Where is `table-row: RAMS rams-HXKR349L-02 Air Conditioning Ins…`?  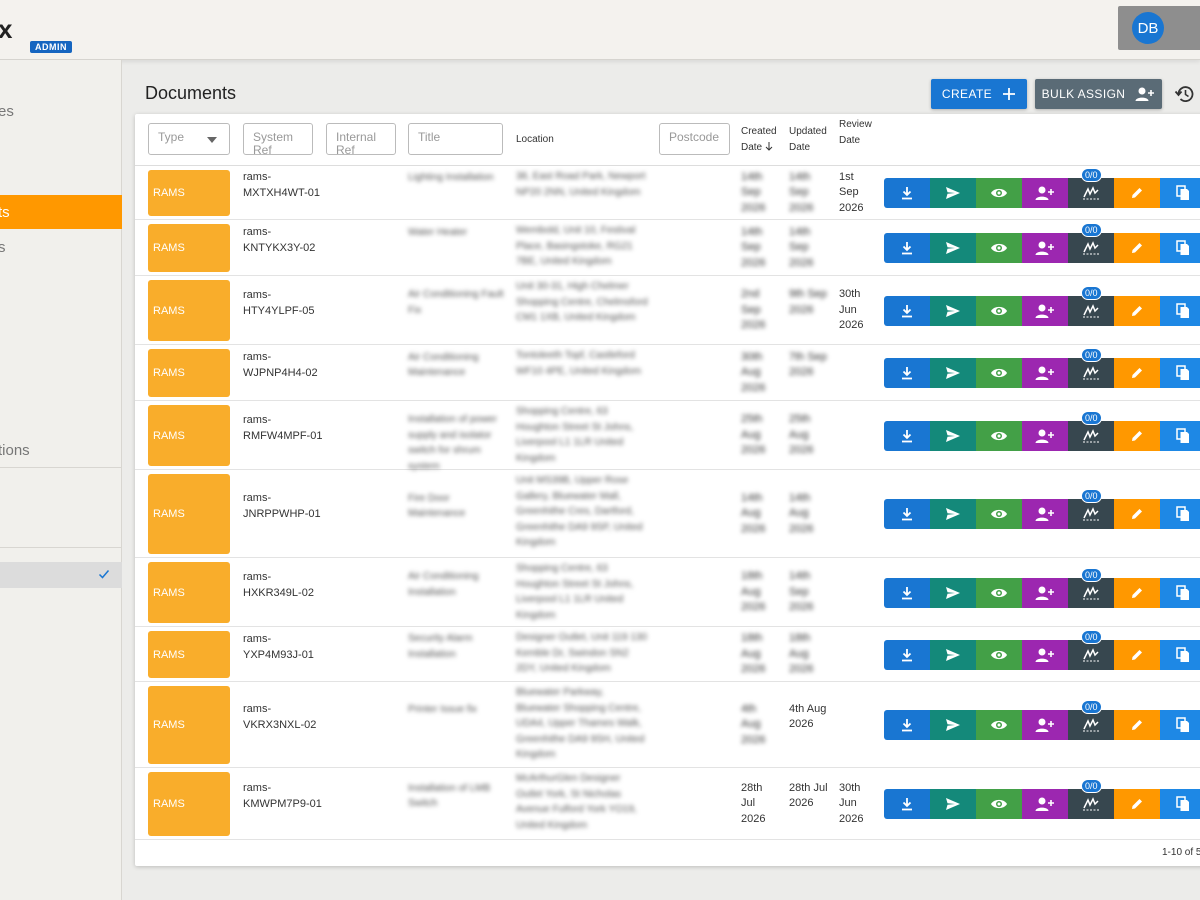 table-row: RAMS rams-HXKR349L-02 Air Conditioning Ins… is located at coordinates (667, 592).